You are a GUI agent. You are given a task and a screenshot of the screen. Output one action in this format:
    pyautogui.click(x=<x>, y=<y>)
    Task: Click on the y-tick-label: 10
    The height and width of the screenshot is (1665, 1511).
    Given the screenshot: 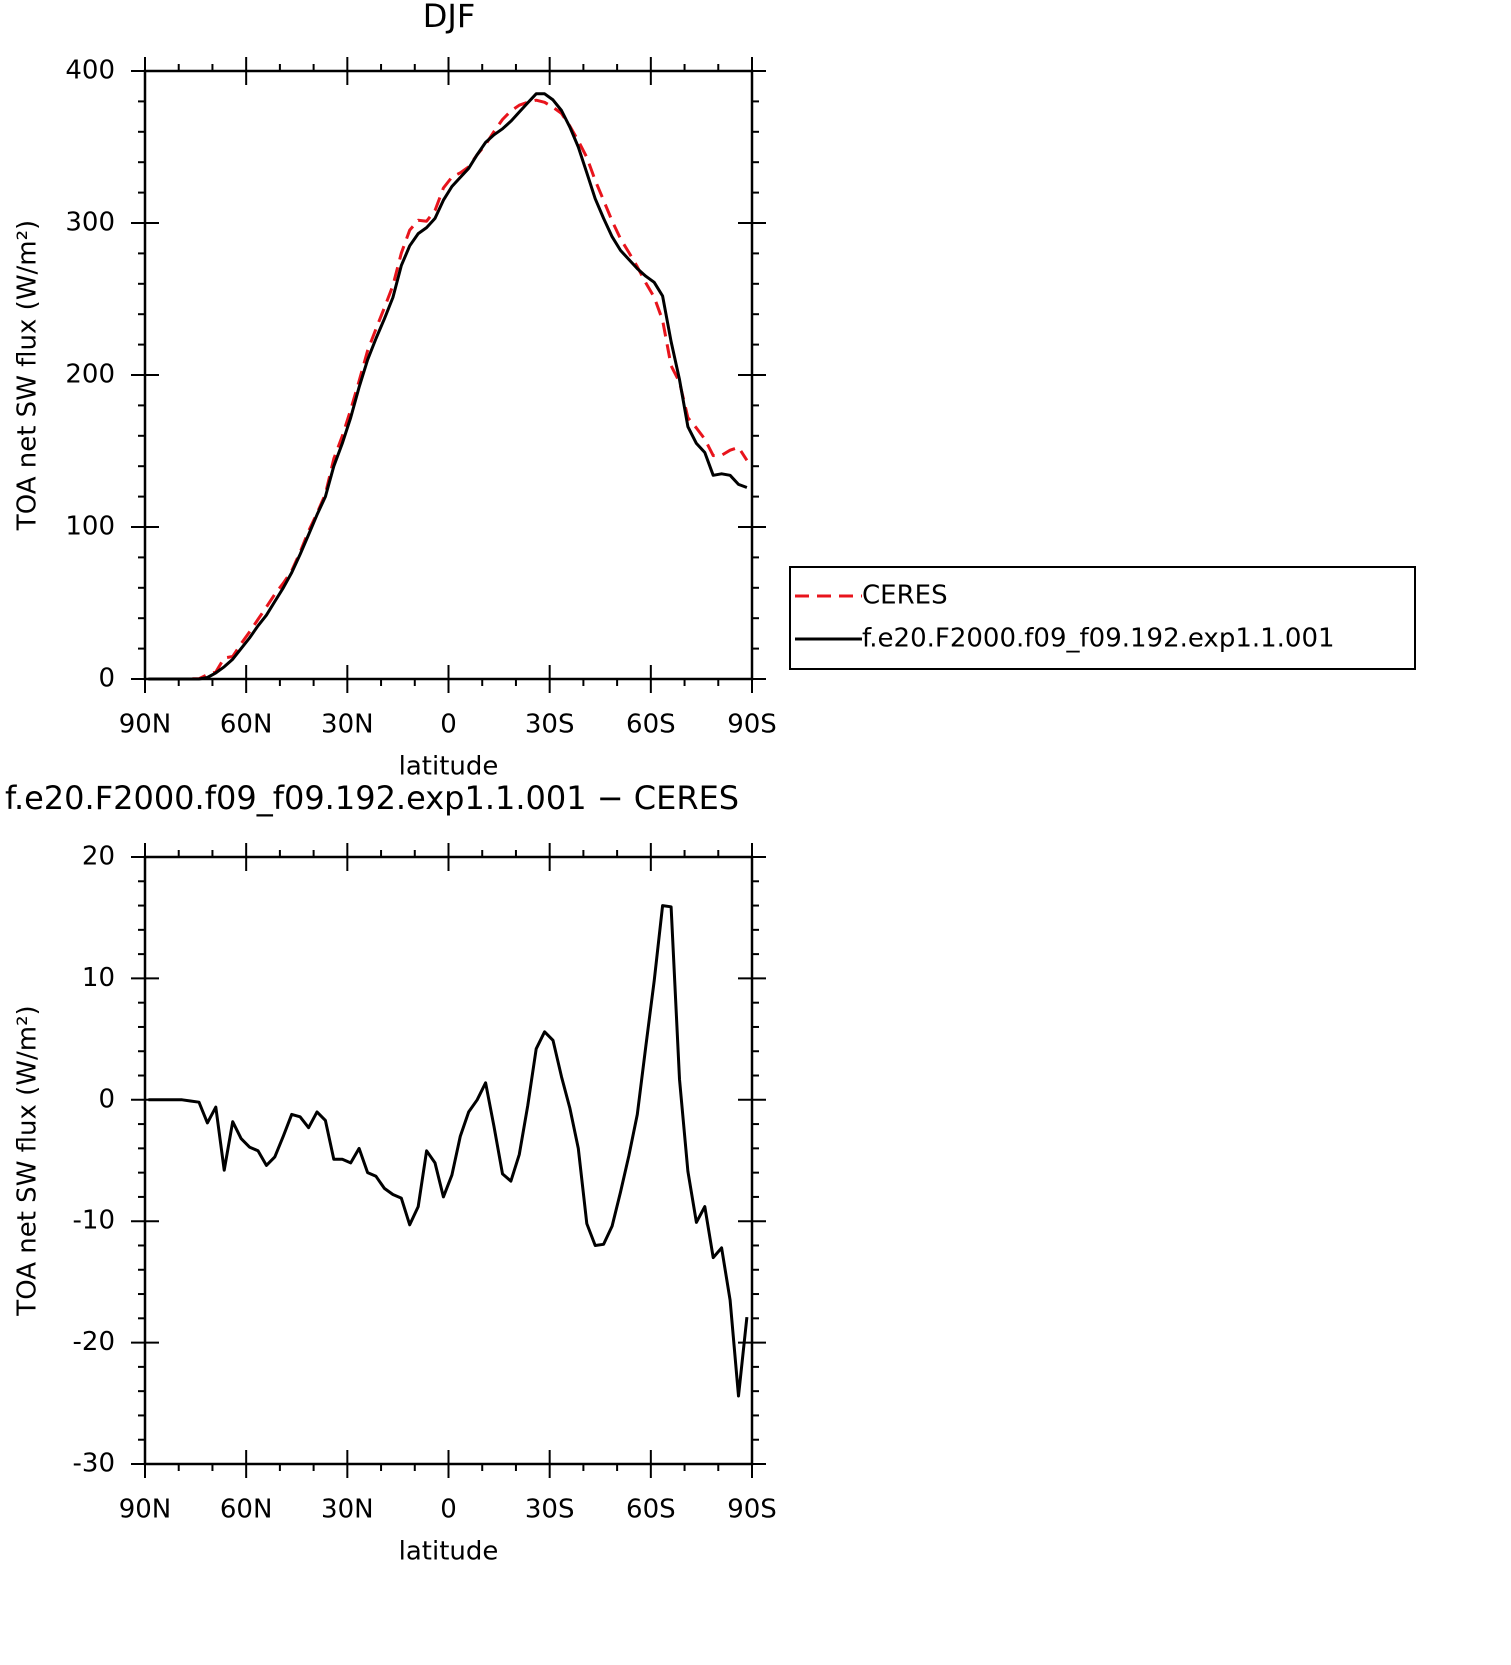 What is the action you would take?
    pyautogui.click(x=98, y=978)
    